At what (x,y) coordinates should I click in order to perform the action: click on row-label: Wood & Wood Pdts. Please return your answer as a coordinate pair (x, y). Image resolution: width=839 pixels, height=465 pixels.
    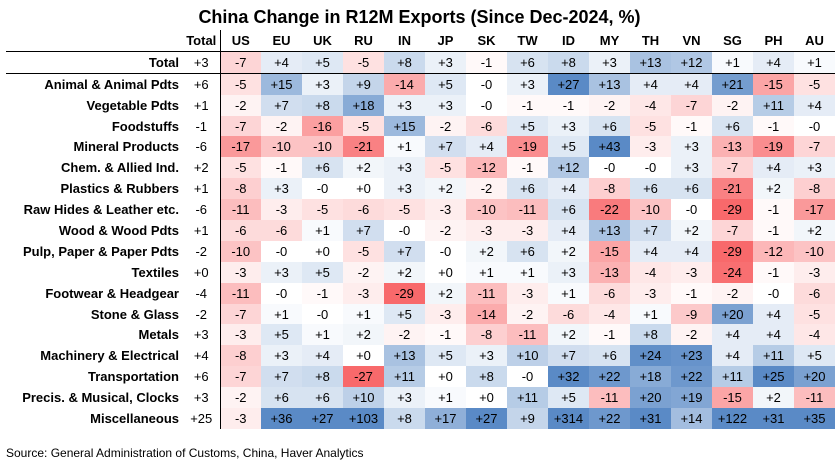
    Looking at the image, I should click on (118, 230).